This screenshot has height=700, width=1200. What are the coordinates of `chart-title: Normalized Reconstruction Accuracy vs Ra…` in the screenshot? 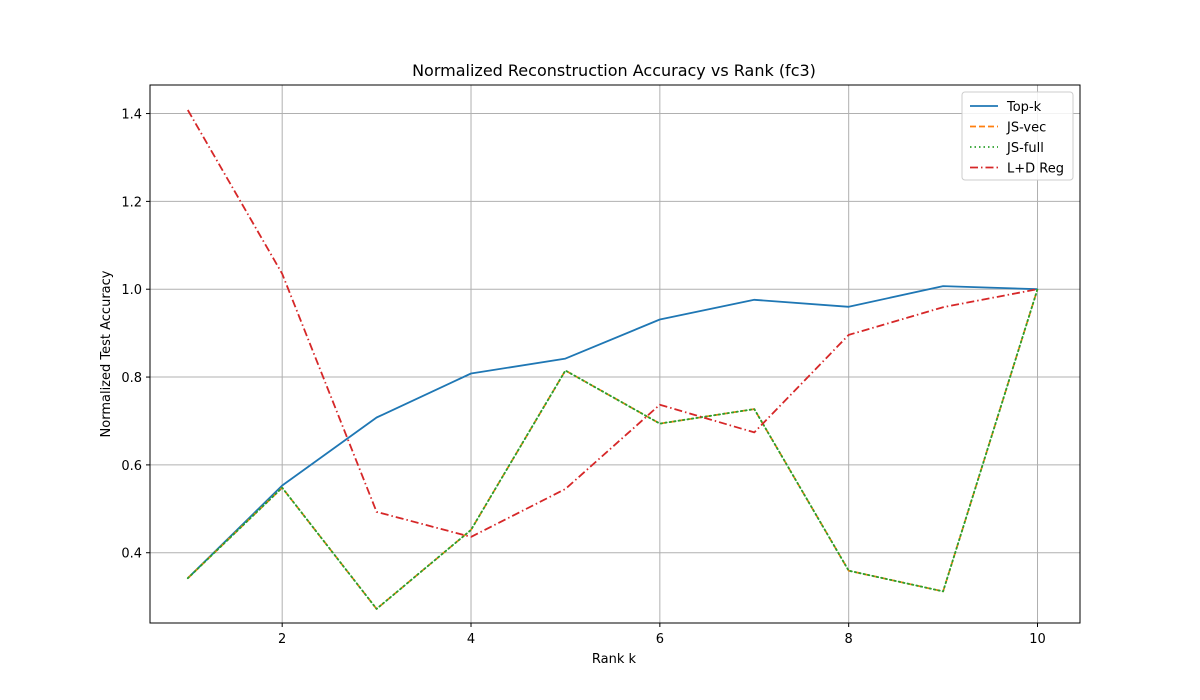 It's located at (614, 70).